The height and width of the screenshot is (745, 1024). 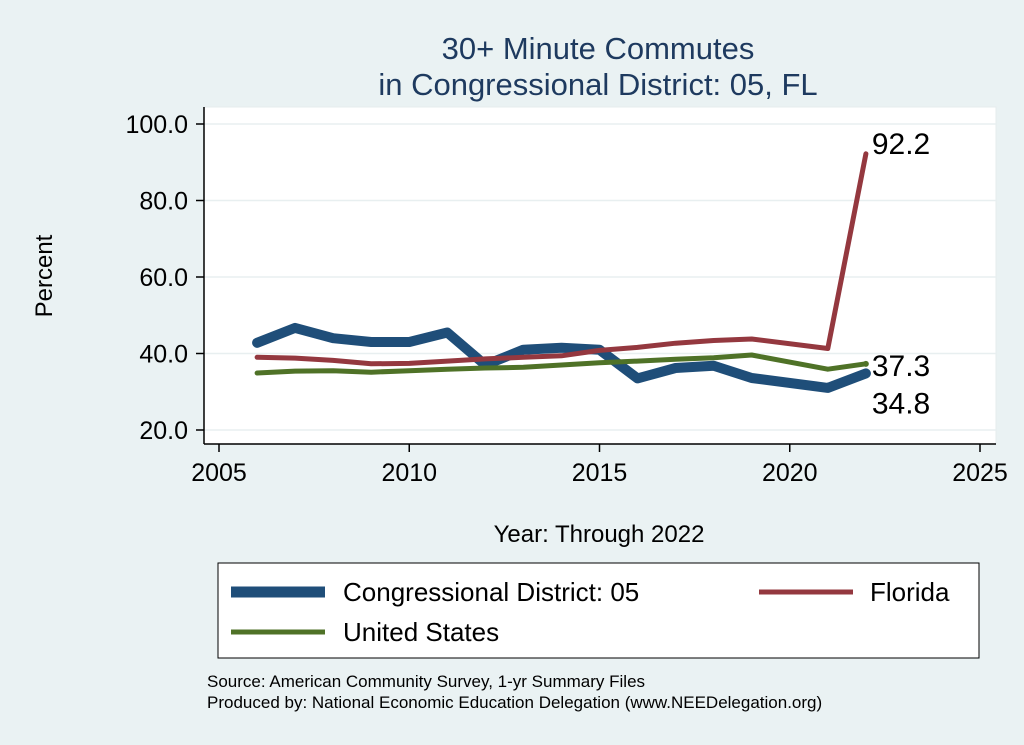 I want to click on y-tick-label: 60.0, so click(x=163, y=278).